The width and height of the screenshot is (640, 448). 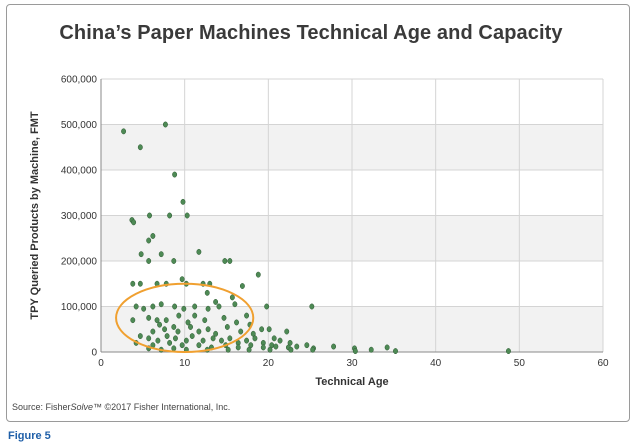 I want to click on x-tick-labels: 0 10 20 30 40 50 60, so click(x=353, y=363).